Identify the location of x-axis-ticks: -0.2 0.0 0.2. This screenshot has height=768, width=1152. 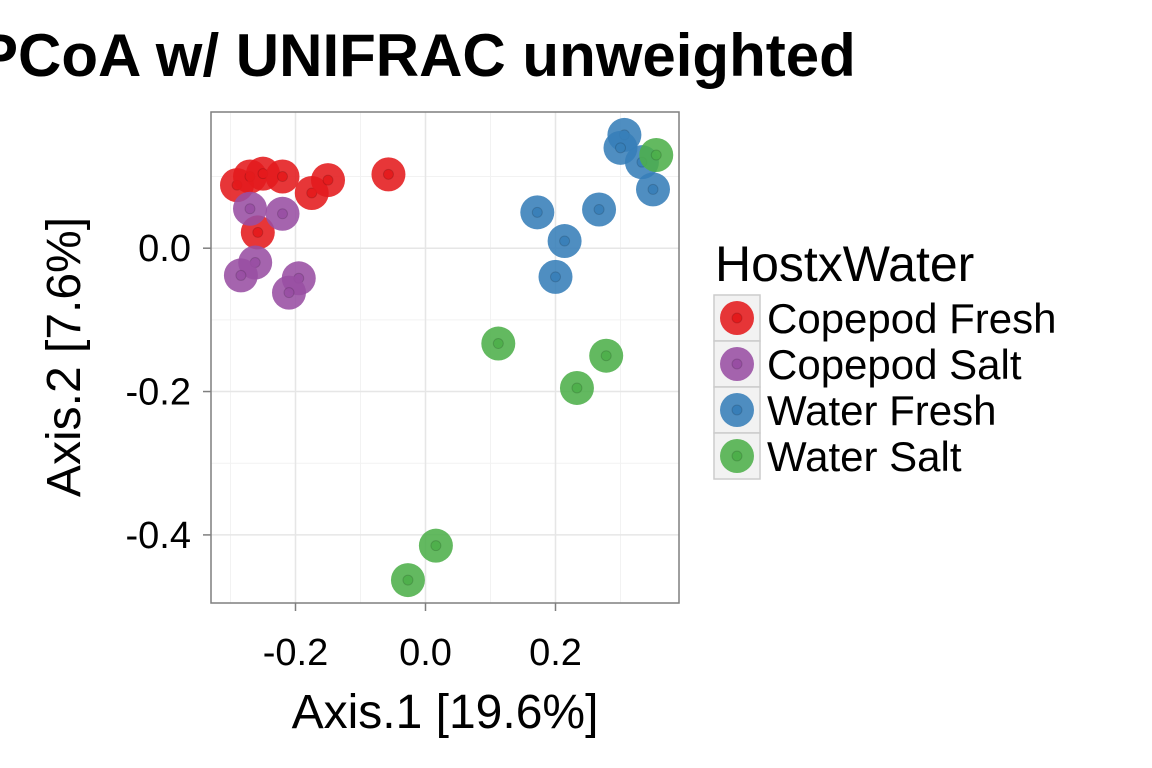
(422, 638).